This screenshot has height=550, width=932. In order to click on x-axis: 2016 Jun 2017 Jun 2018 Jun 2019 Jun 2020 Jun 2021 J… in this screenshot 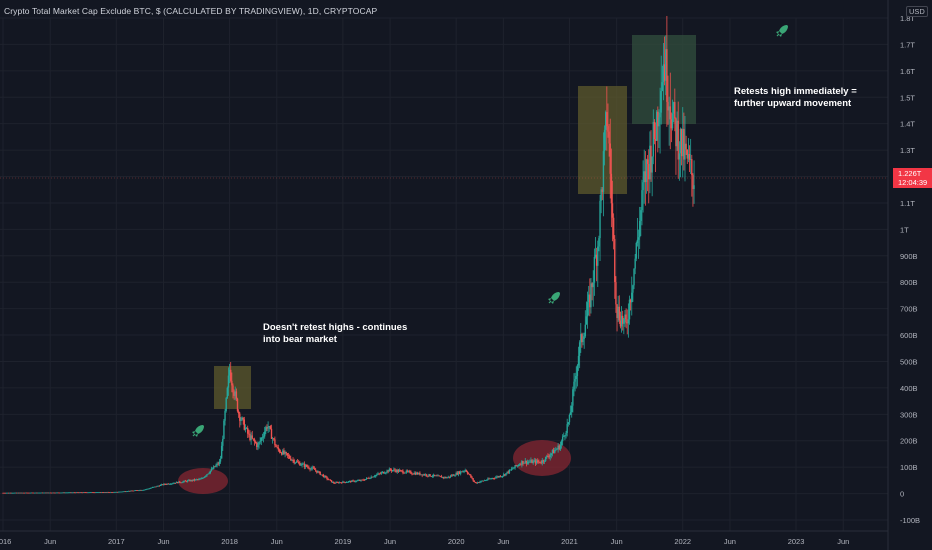, I will do `click(444, 538)`.